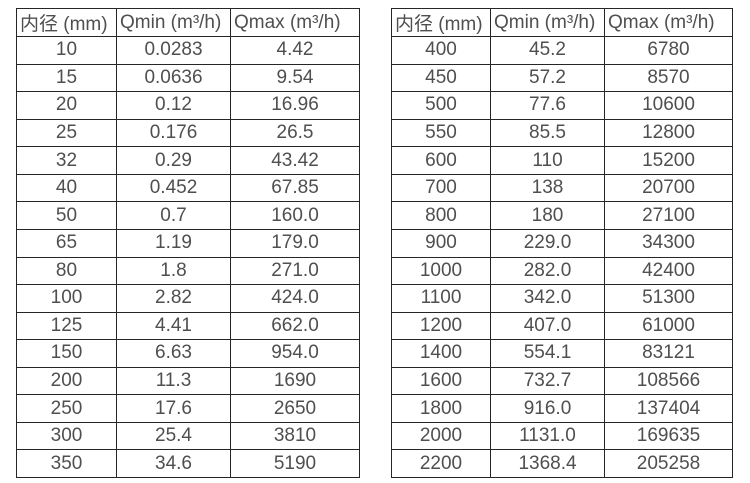 The height and width of the screenshot is (483, 750). Describe the element at coordinates (295, 78) in the screenshot. I see `qmax-cell: 9.54` at that location.